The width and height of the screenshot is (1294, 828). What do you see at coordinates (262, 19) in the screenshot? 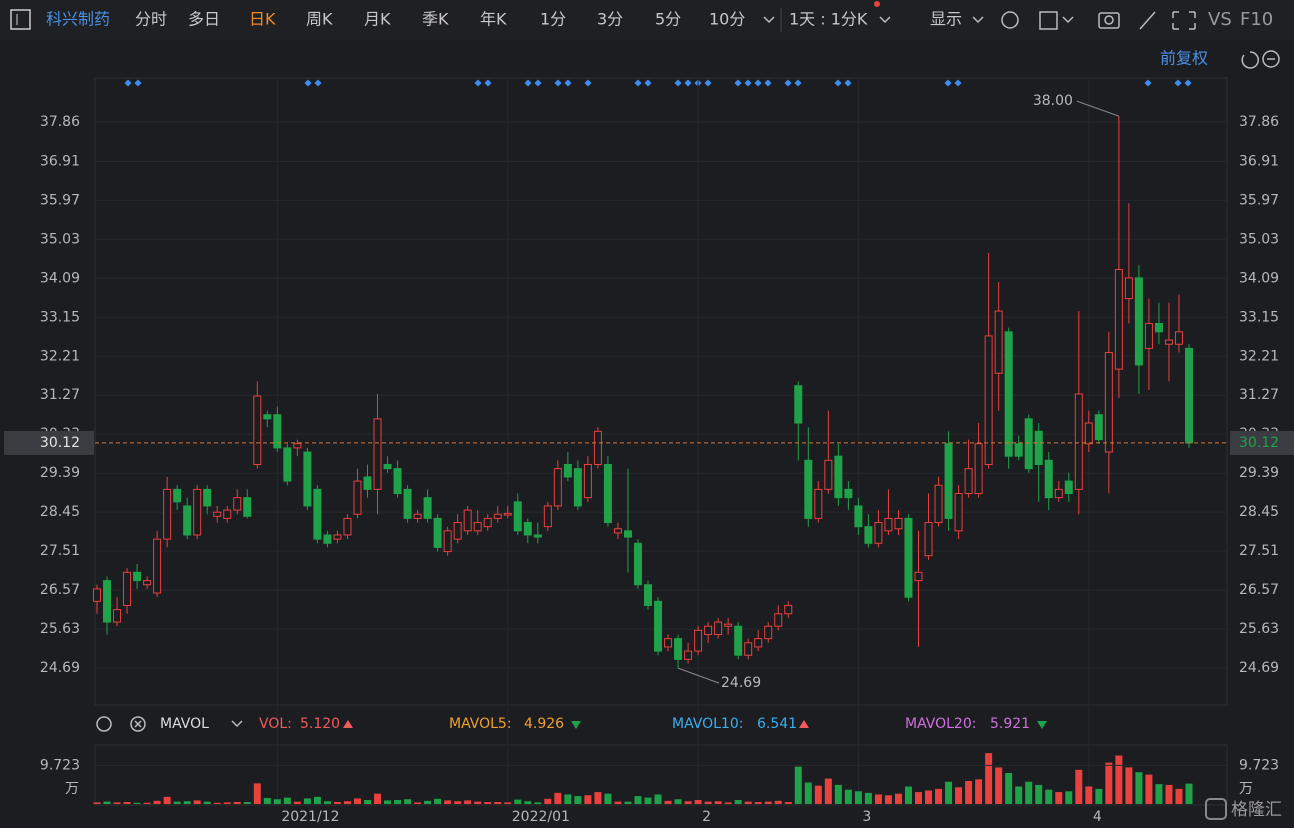
I see `period-tab: 日K` at bounding box center [262, 19].